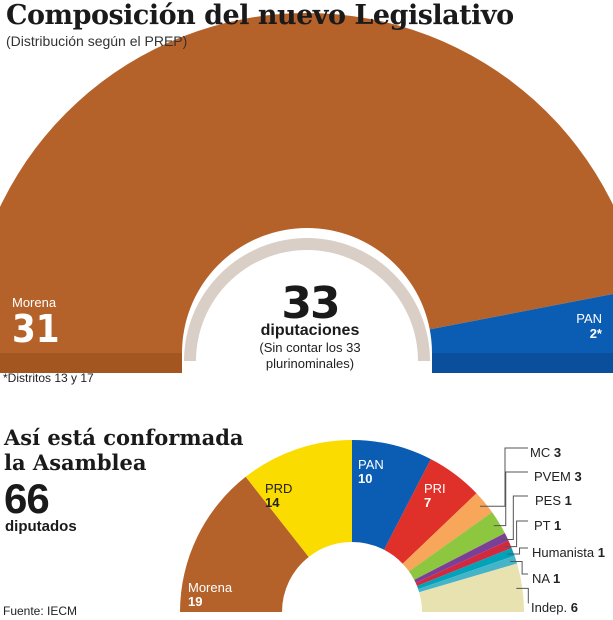  I want to click on out-label-pt: PT 1, so click(547, 525).